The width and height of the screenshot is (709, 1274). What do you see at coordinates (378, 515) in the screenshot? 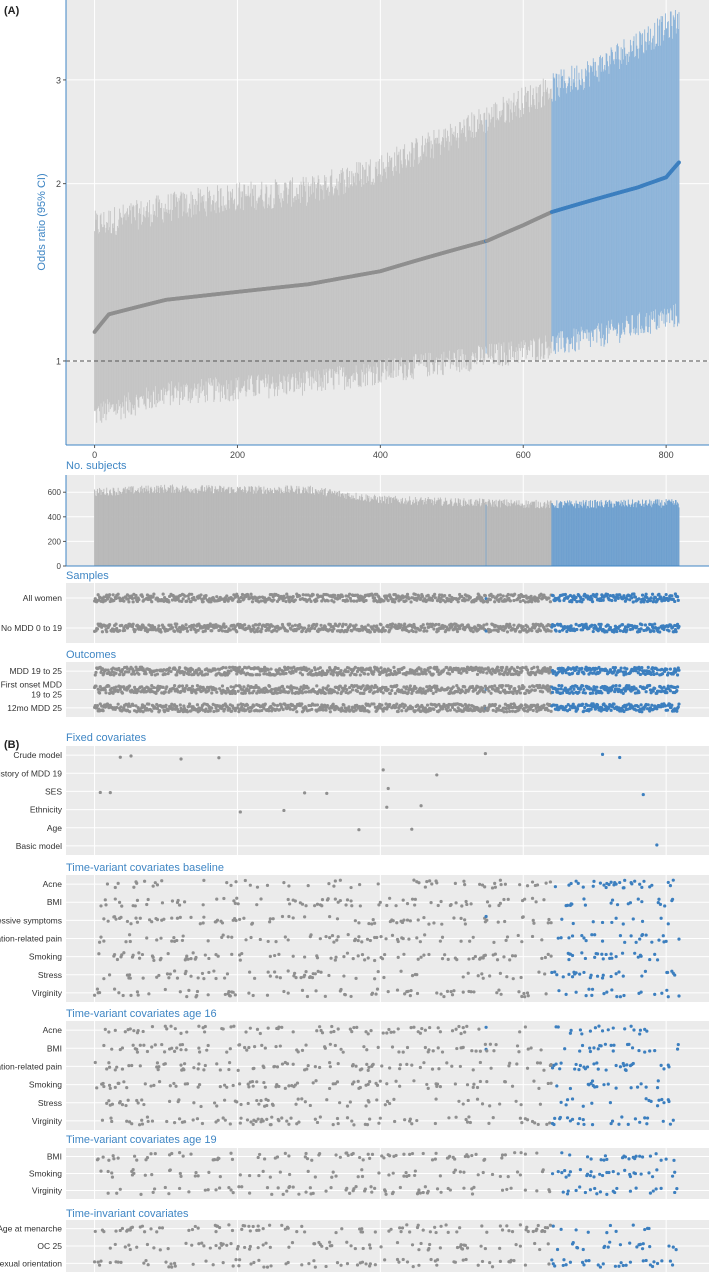
I see `subjects-panel: No. subjects 0 200 400 600` at bounding box center [378, 515].